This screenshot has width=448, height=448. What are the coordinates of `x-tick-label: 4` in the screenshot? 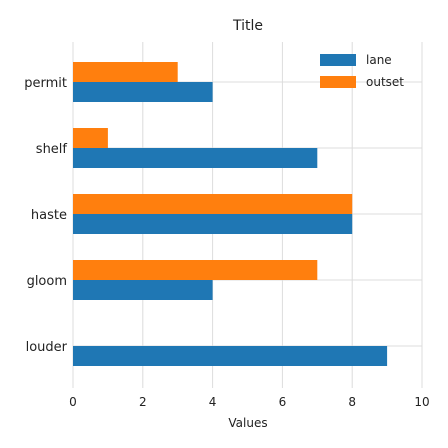 It's located at (213, 402).